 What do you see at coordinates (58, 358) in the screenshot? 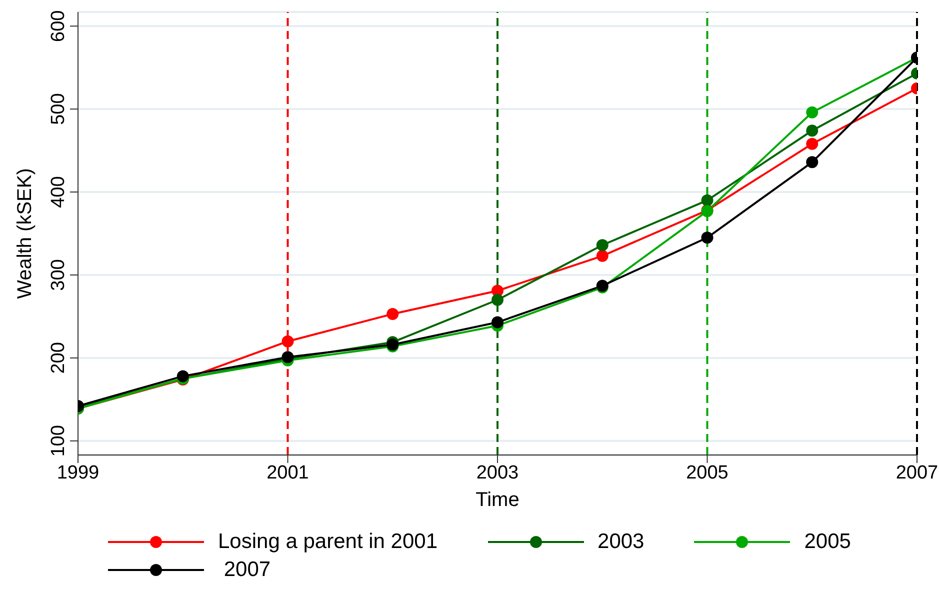
I see `y-tick-label: 200` at bounding box center [58, 358].